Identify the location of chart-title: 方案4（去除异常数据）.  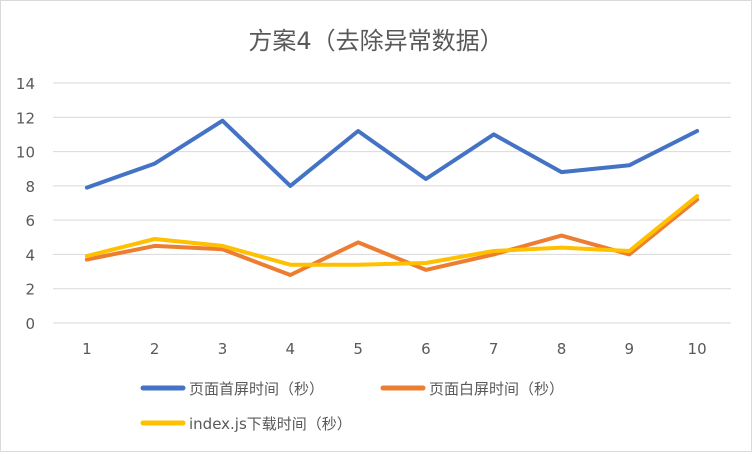
(375, 41).